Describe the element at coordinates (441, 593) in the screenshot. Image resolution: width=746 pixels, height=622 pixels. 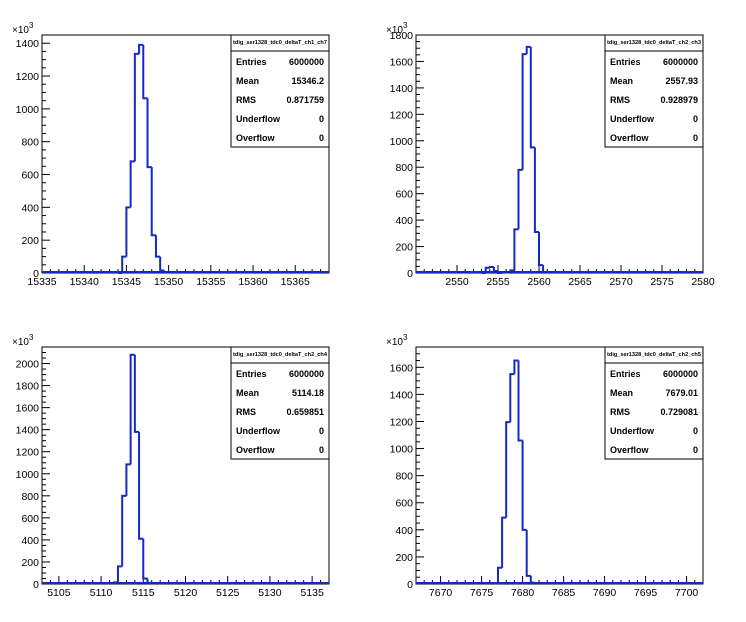
I see `x-tick-label: 7670` at that location.